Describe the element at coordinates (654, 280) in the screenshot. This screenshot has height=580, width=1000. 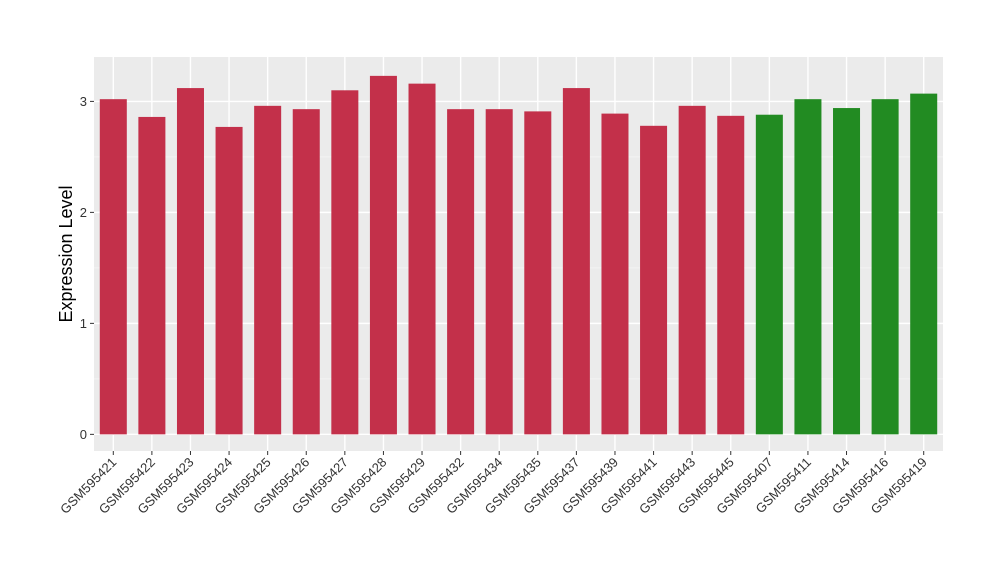
I see `bar-GSM595441` at that location.